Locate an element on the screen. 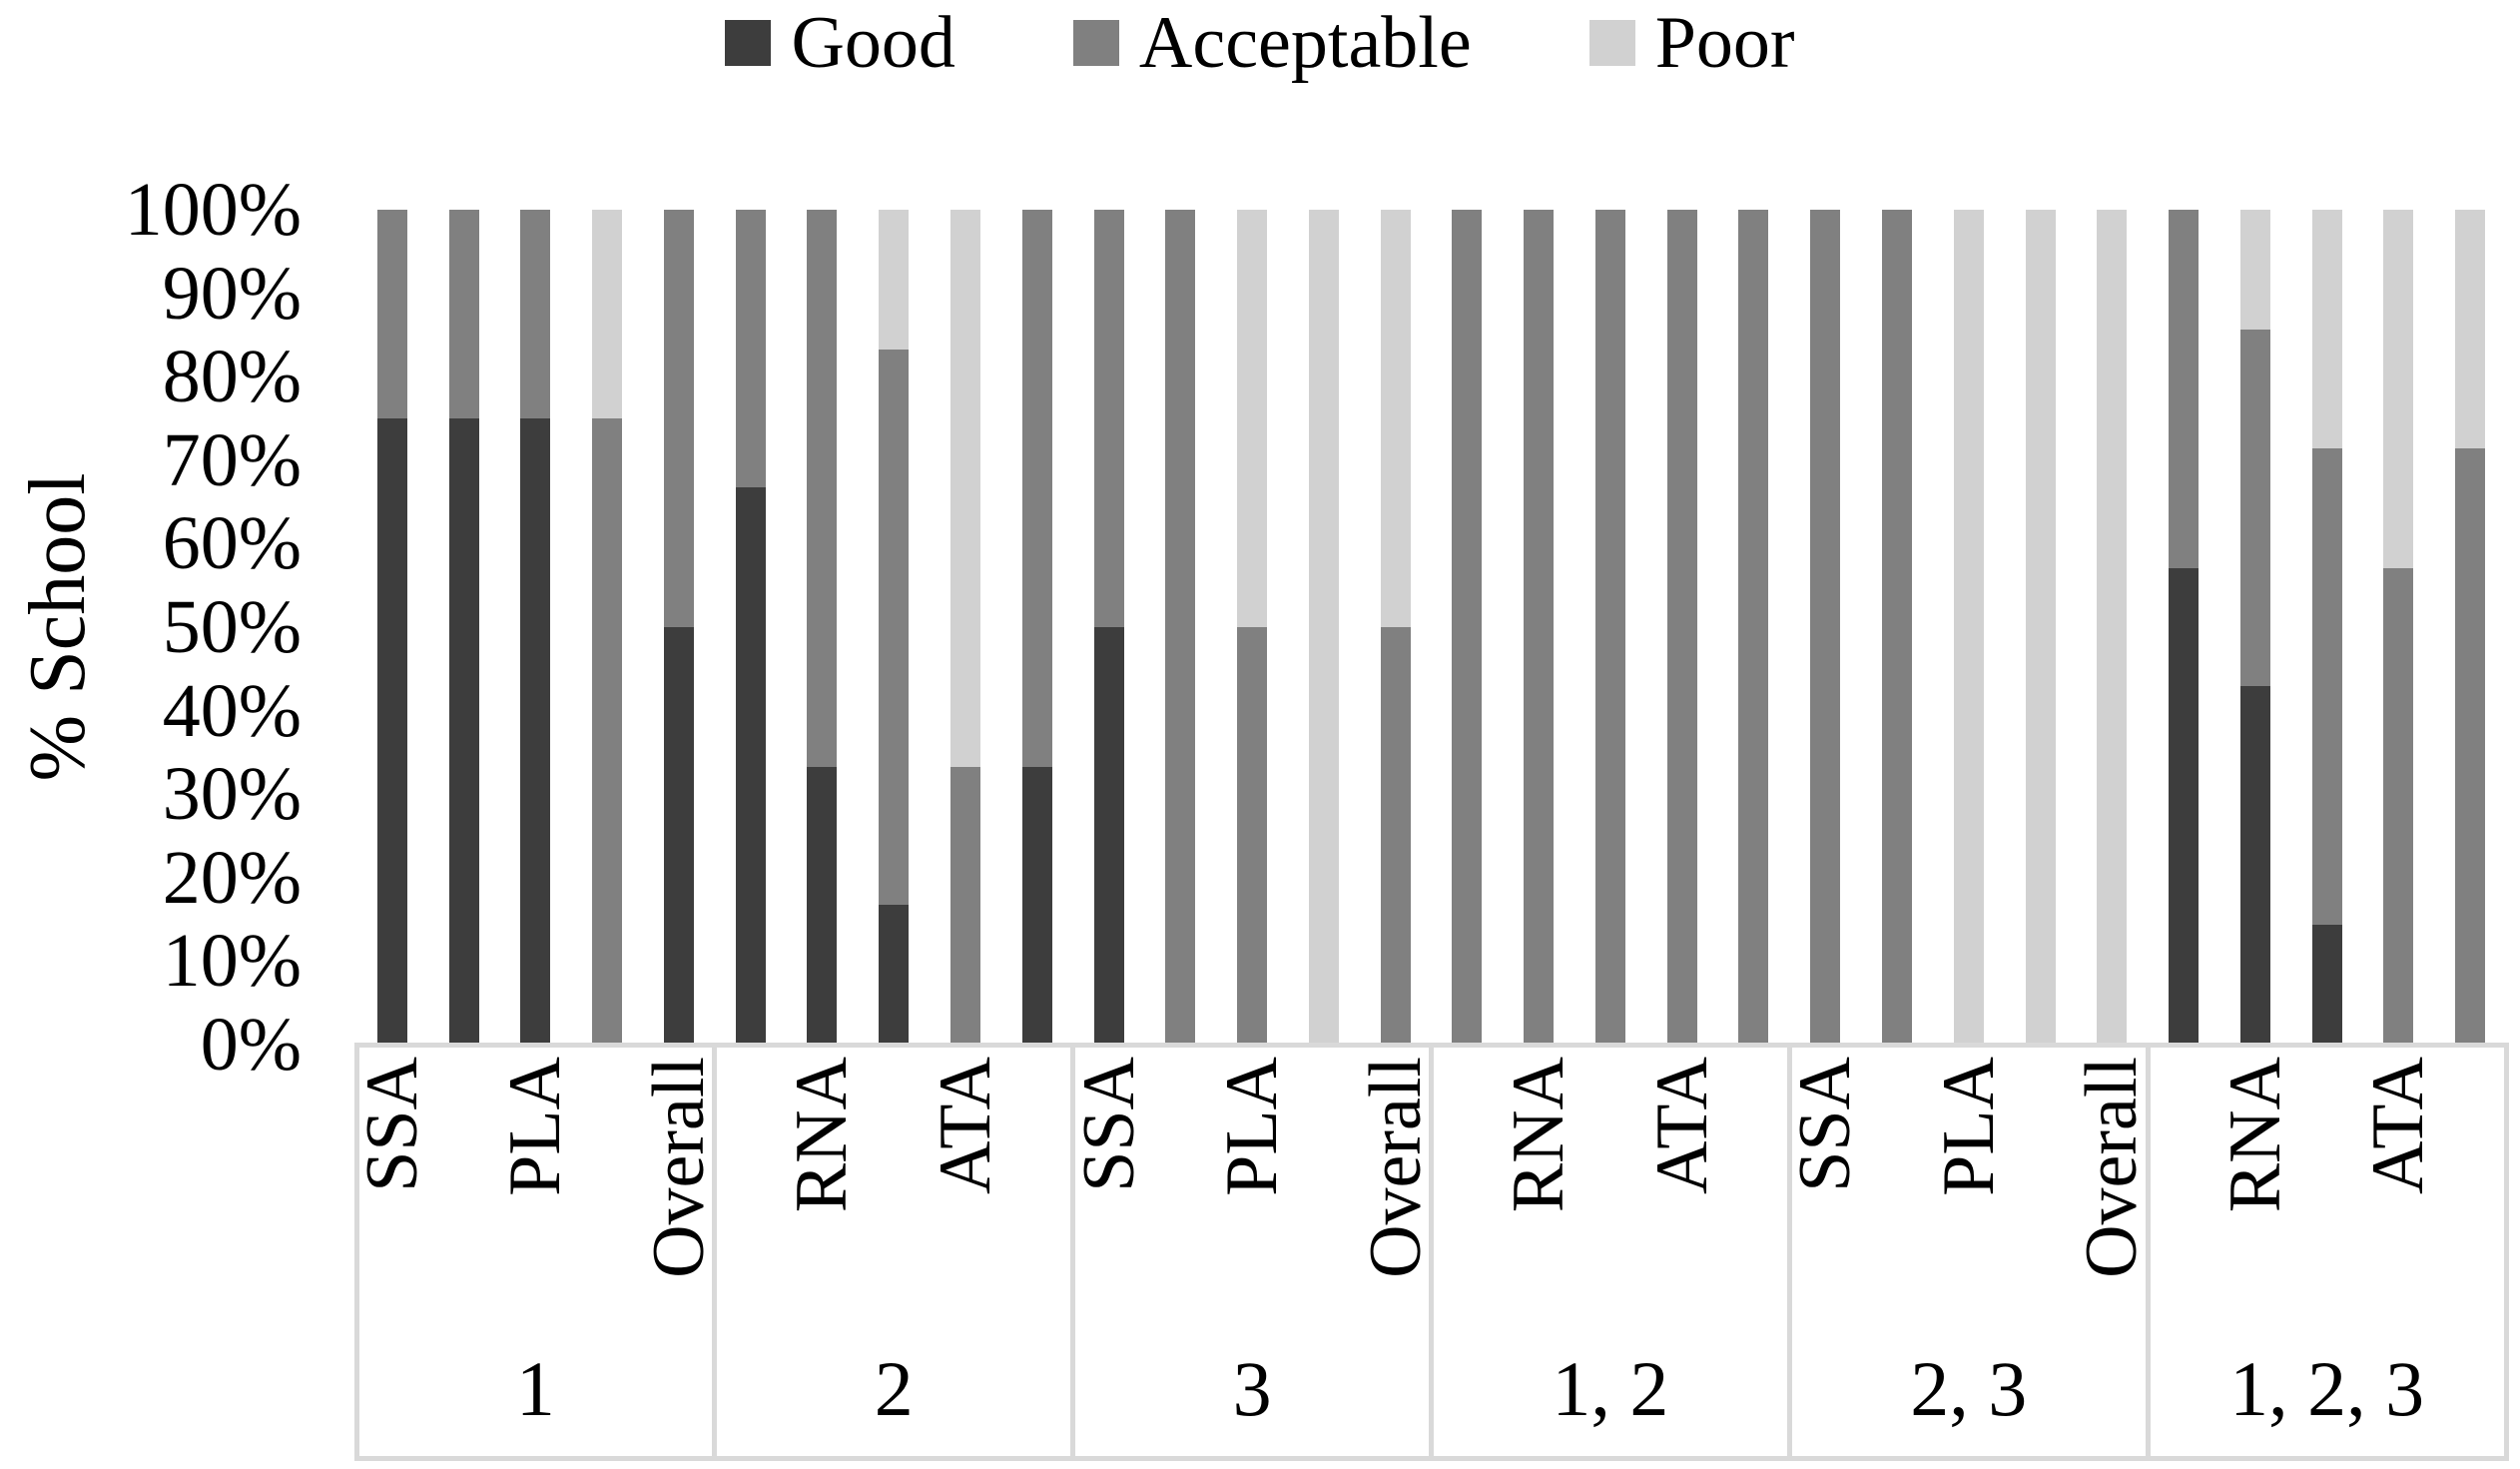 This screenshot has height=1469, width=2520. bar-12-ata is located at coordinates (1682, 628).